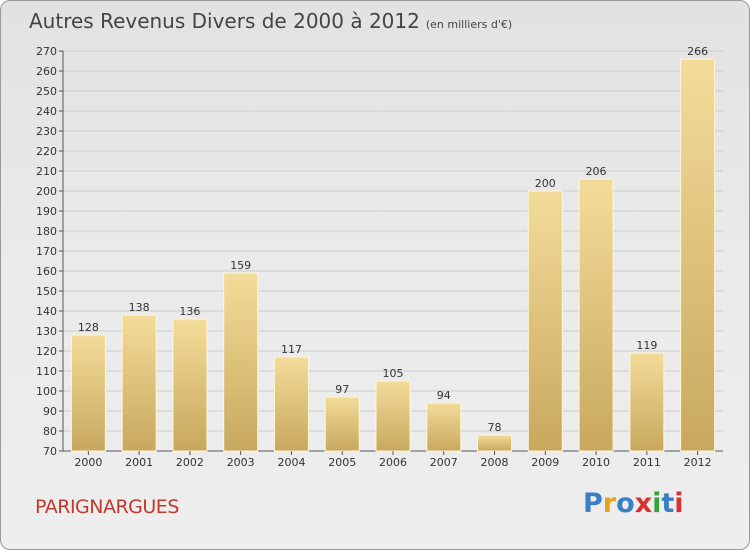  What do you see at coordinates (291, 349) in the screenshot?
I see `bar-value-label: 117` at bounding box center [291, 349].